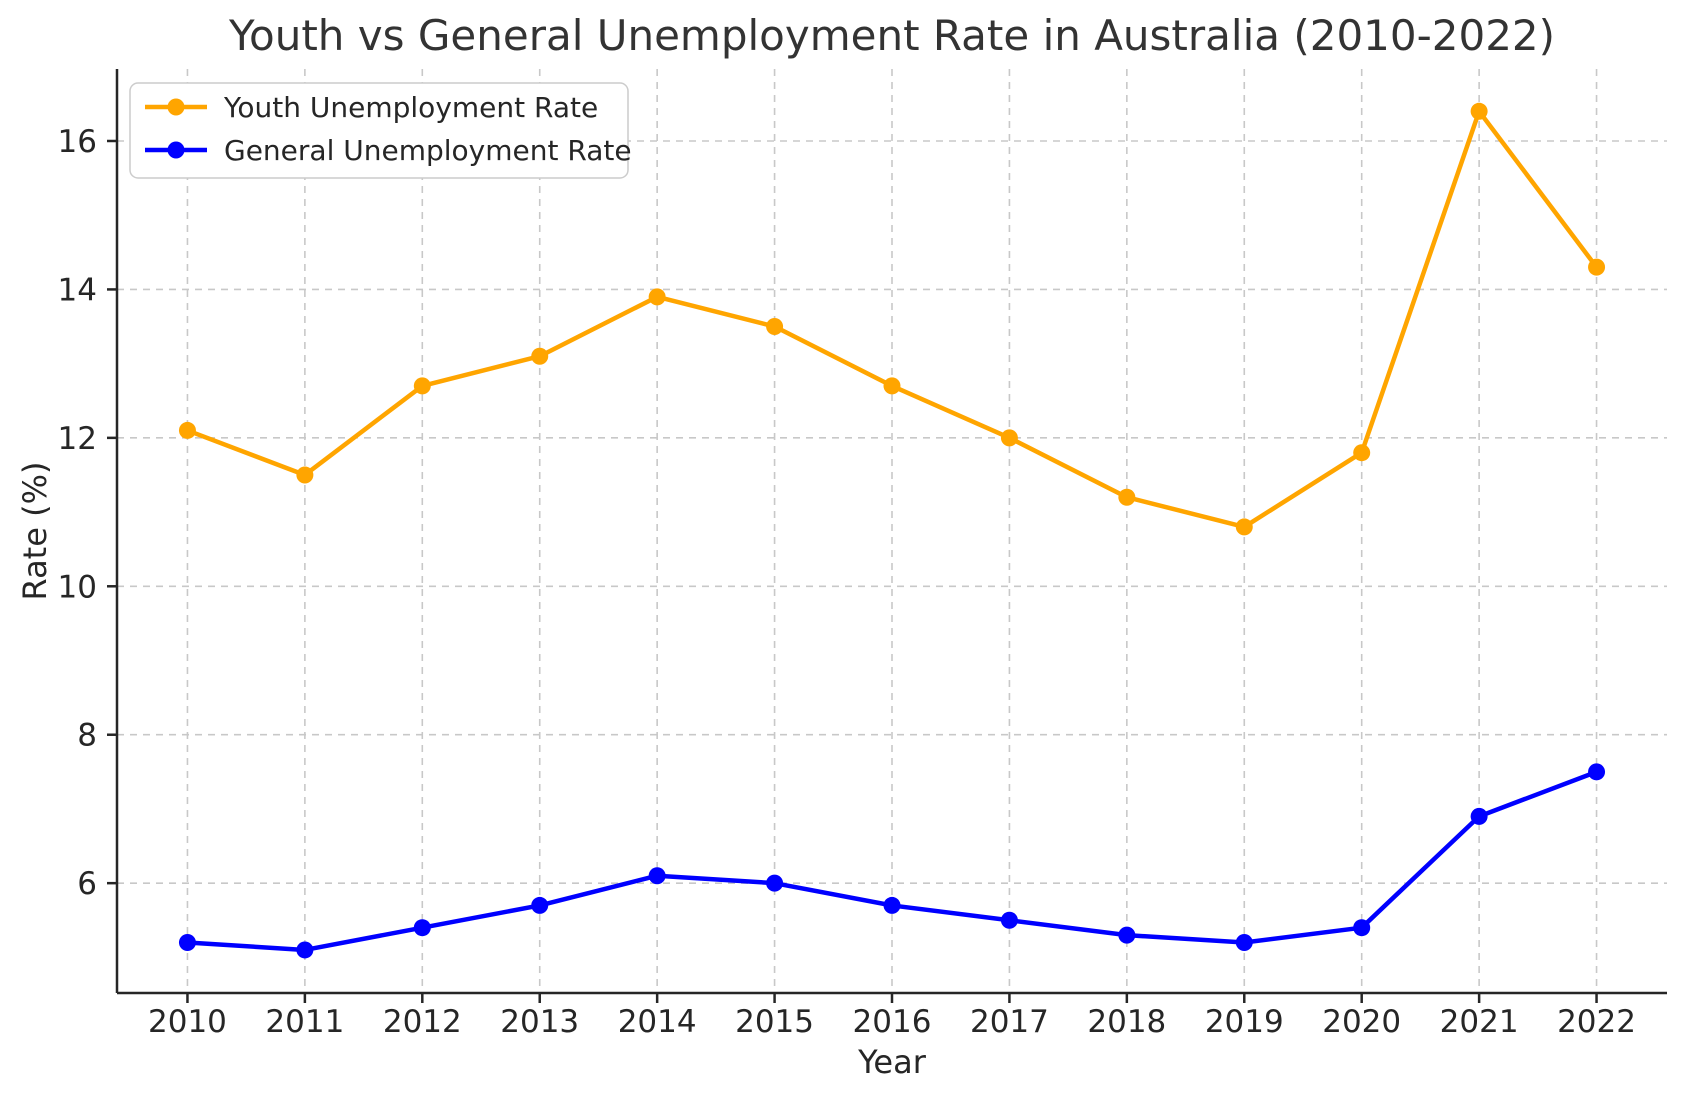 Image resolution: width=1686 pixels, height=1101 pixels. Describe the element at coordinates (304, 1022) in the screenshot. I see `x-tick-label-2011: 2011` at that location.